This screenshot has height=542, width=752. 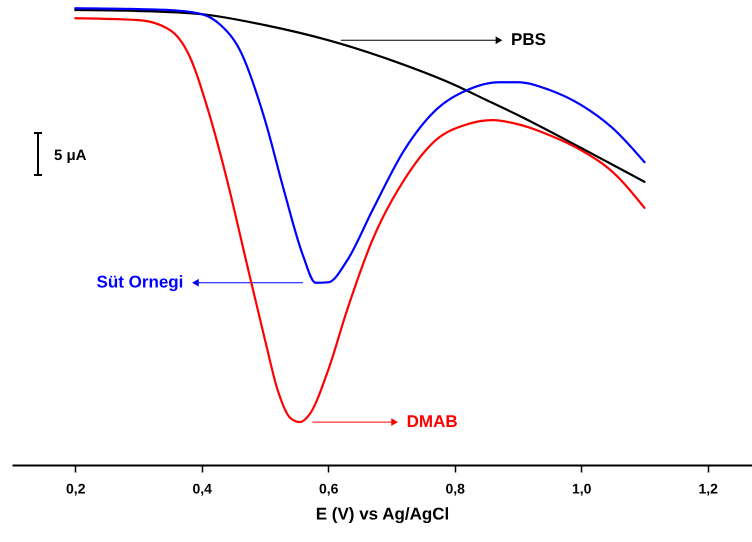 What do you see at coordinates (383, 514) in the screenshot?
I see `x-axis-title: E (V) vs Ag/AgCl` at bounding box center [383, 514].